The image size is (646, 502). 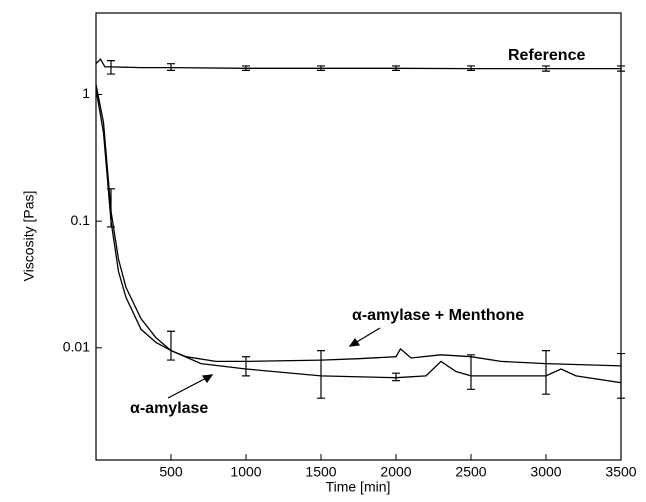 What do you see at coordinates (76, 346) in the screenshot?
I see `y-tick-label: 0.01` at bounding box center [76, 346].